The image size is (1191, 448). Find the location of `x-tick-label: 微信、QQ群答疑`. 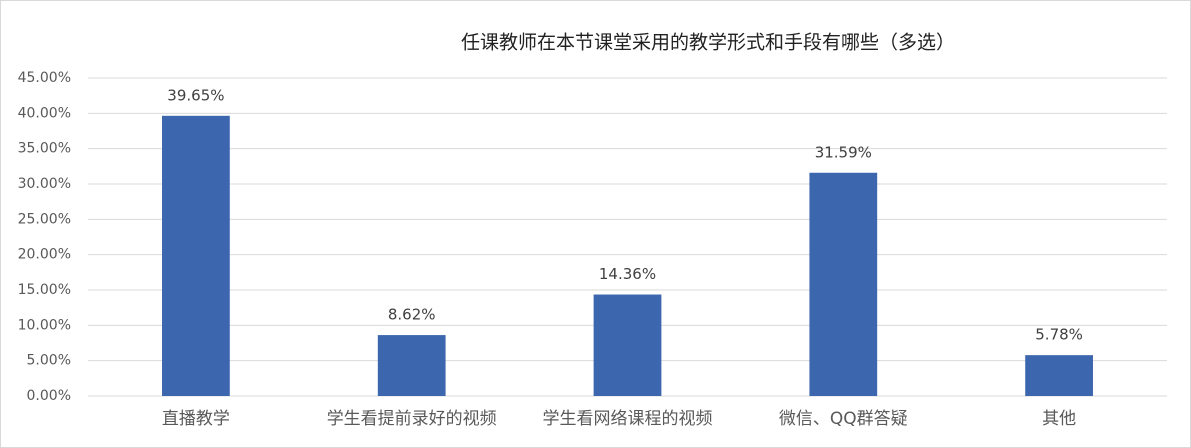

x-tick-label: 微信、QQ群答疑 is located at coordinates (843, 419).